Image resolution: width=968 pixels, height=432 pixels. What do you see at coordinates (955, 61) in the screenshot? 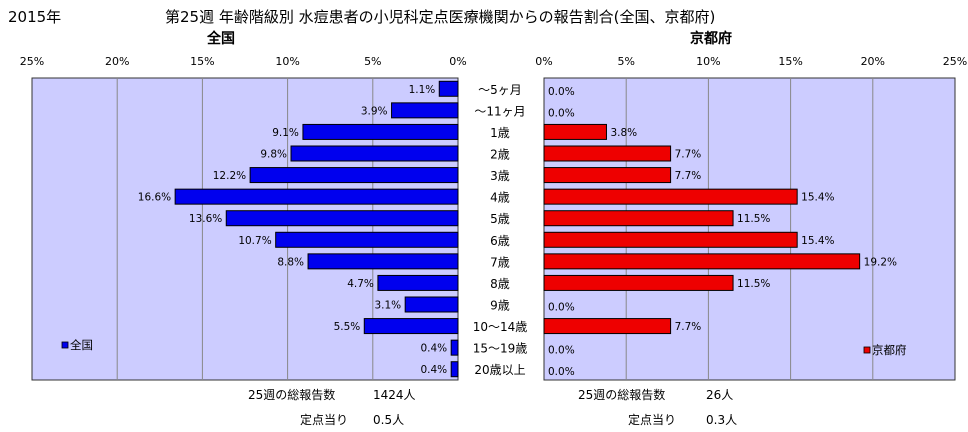
I see `kyoto-tick-label: 25%` at bounding box center [955, 61].